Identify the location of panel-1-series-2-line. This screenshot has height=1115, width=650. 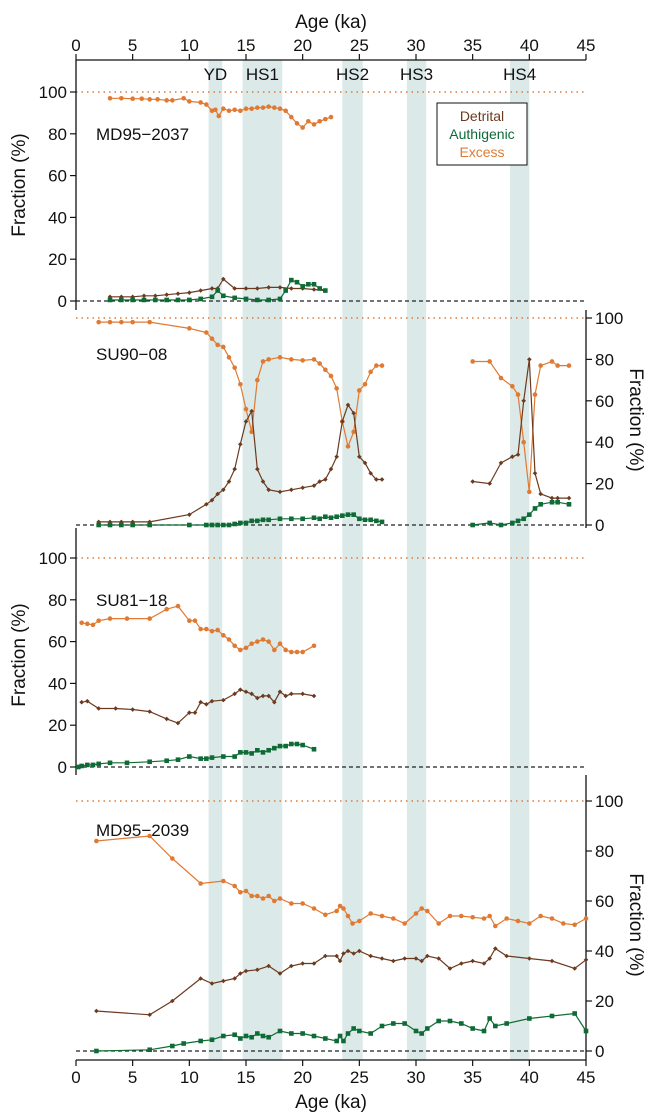
(240, 519).